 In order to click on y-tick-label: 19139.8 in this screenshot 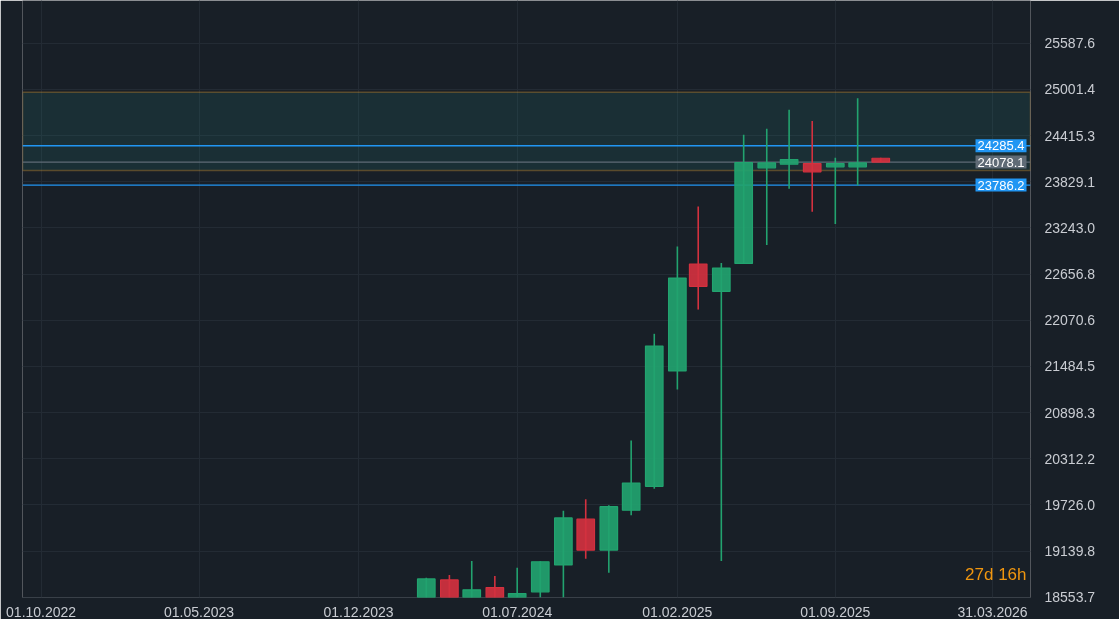, I will do `click(1070, 551)`.